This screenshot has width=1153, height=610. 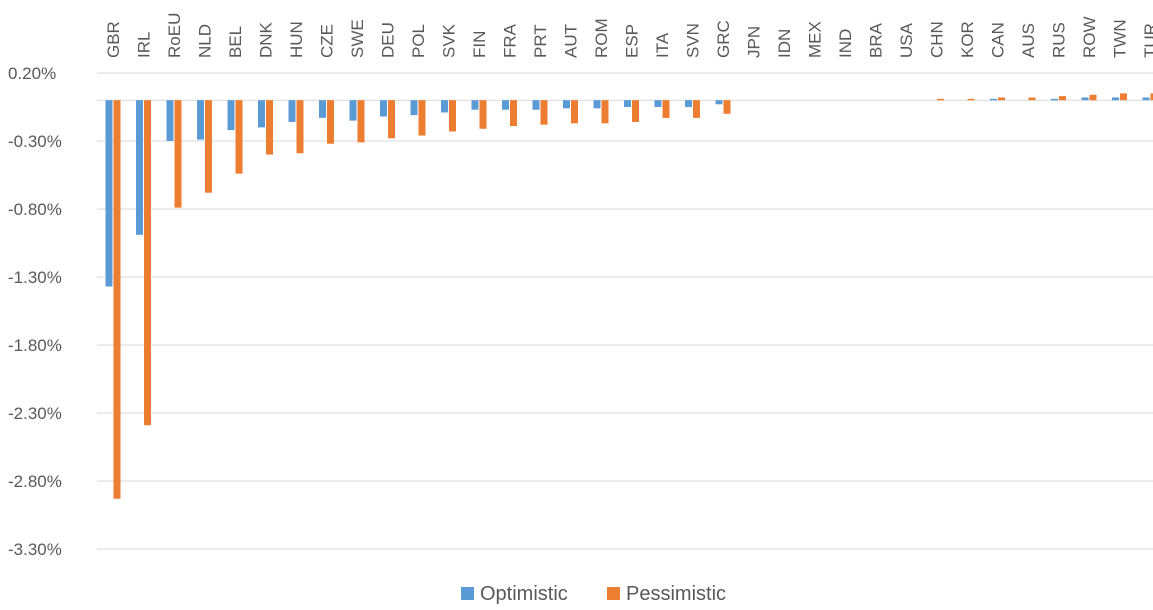 What do you see at coordinates (1147, 40) in the screenshot?
I see `category-label-tur: TUR` at bounding box center [1147, 40].